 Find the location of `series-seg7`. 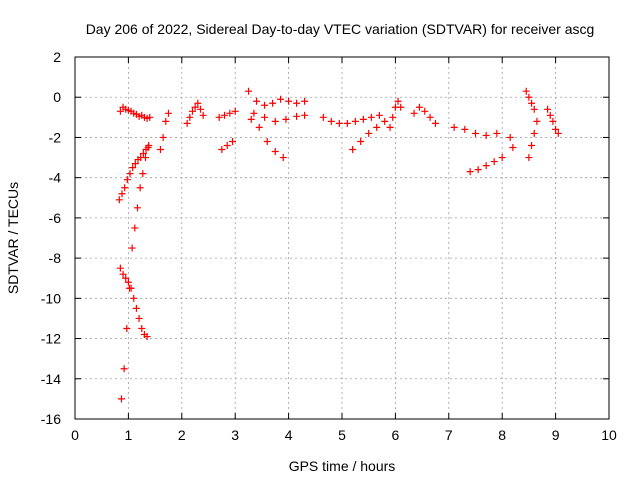

series-seg7 is located at coordinates (227, 114).